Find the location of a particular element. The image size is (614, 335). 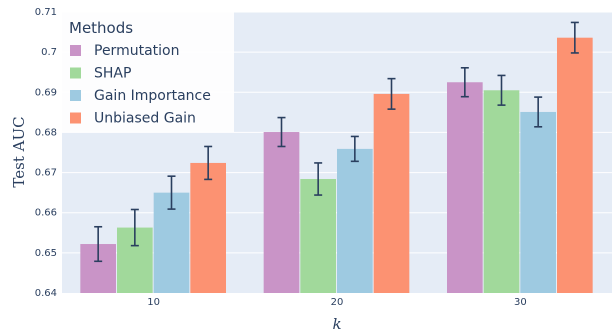

x-tick-label: 10 is located at coordinates (153, 302).